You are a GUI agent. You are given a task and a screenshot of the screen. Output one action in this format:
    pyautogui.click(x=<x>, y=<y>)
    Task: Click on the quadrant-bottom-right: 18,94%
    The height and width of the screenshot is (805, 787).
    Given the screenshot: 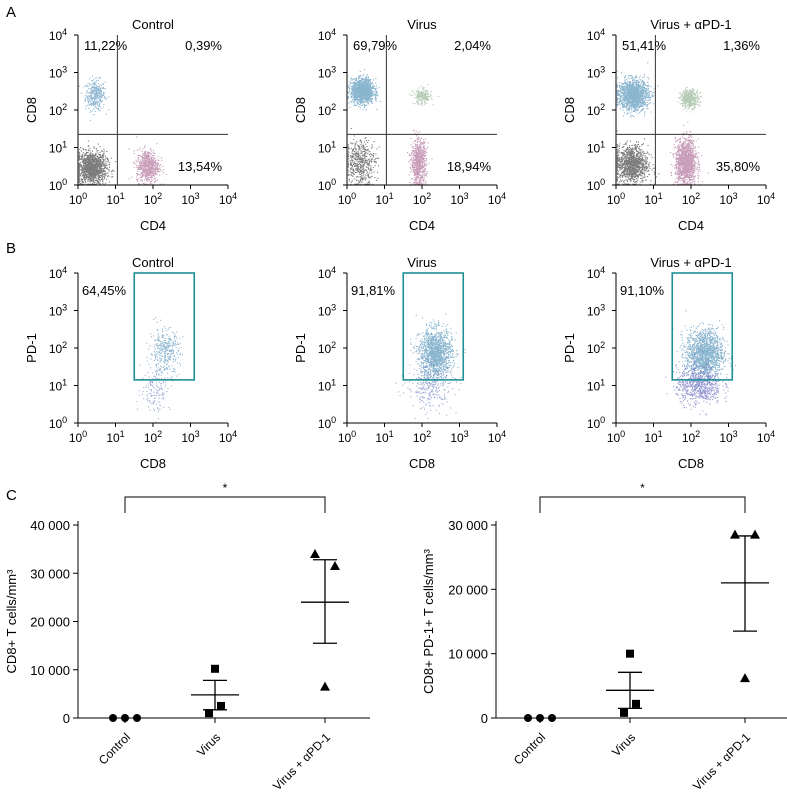 What is the action you would take?
    pyautogui.click(x=469, y=166)
    